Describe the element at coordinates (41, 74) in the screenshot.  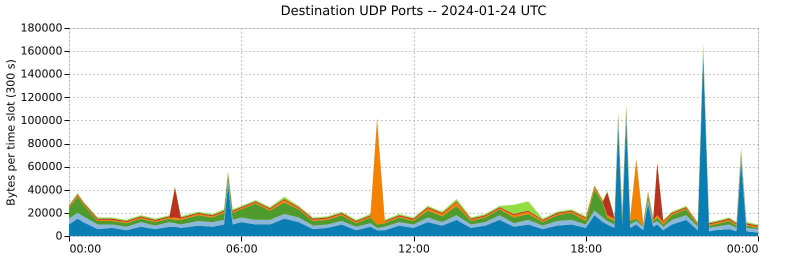
I see `y-tick-label: 140000` at that location.